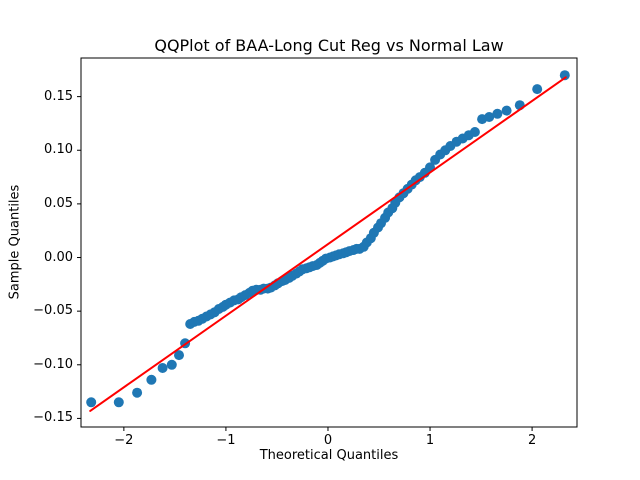 This screenshot has height=480, width=640. What do you see at coordinates (226, 440) in the screenshot?
I see `x-tick-label: −1` at bounding box center [226, 440].